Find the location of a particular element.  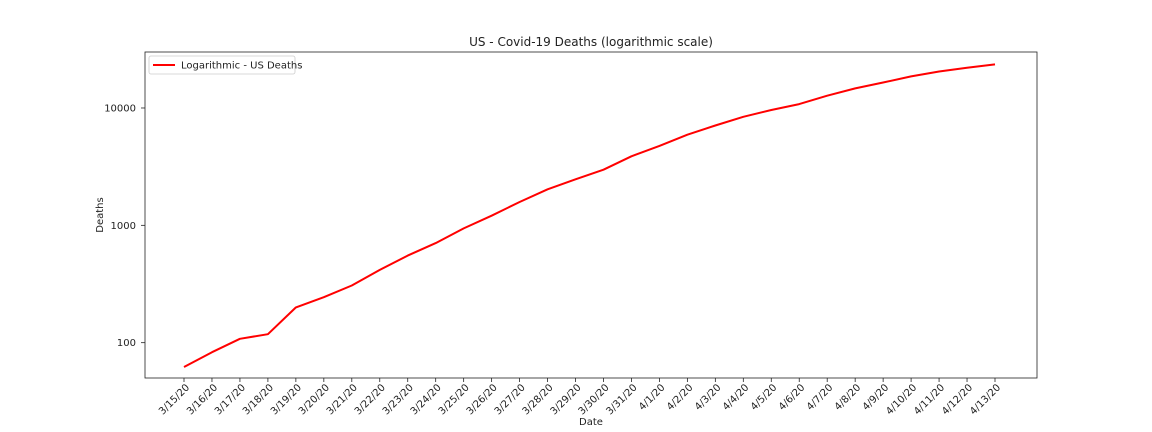

x-tick-label: 4/13/20 is located at coordinates (985, 399).